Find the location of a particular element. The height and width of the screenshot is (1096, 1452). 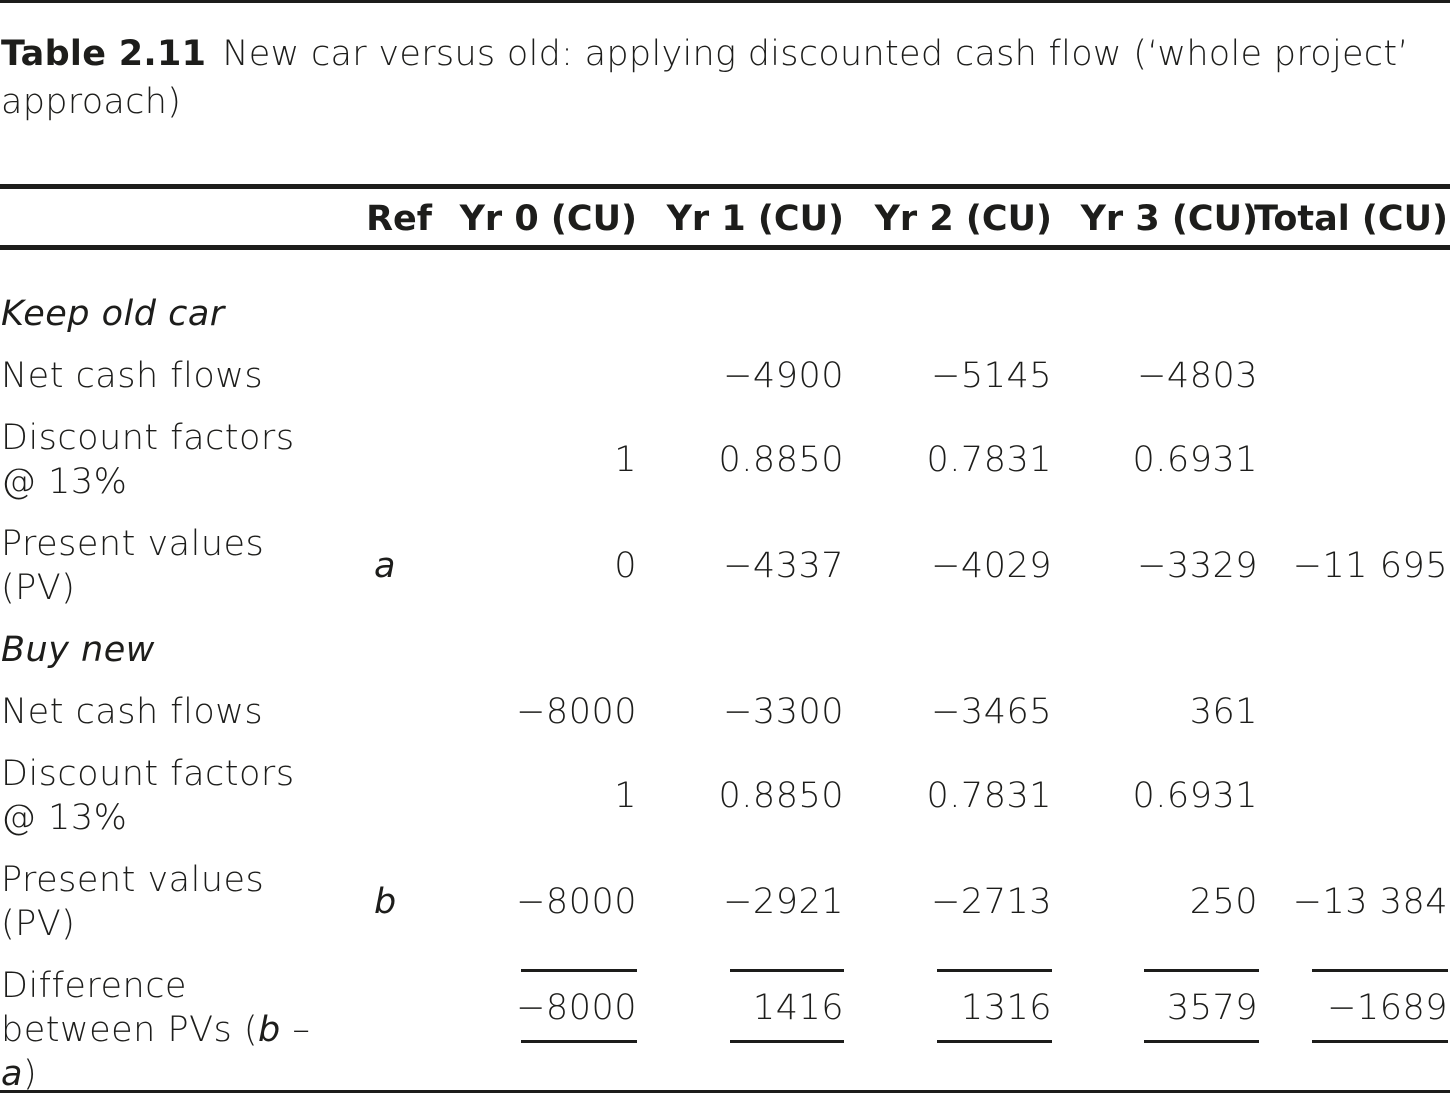

header-ref: Ref is located at coordinates (399, 219).